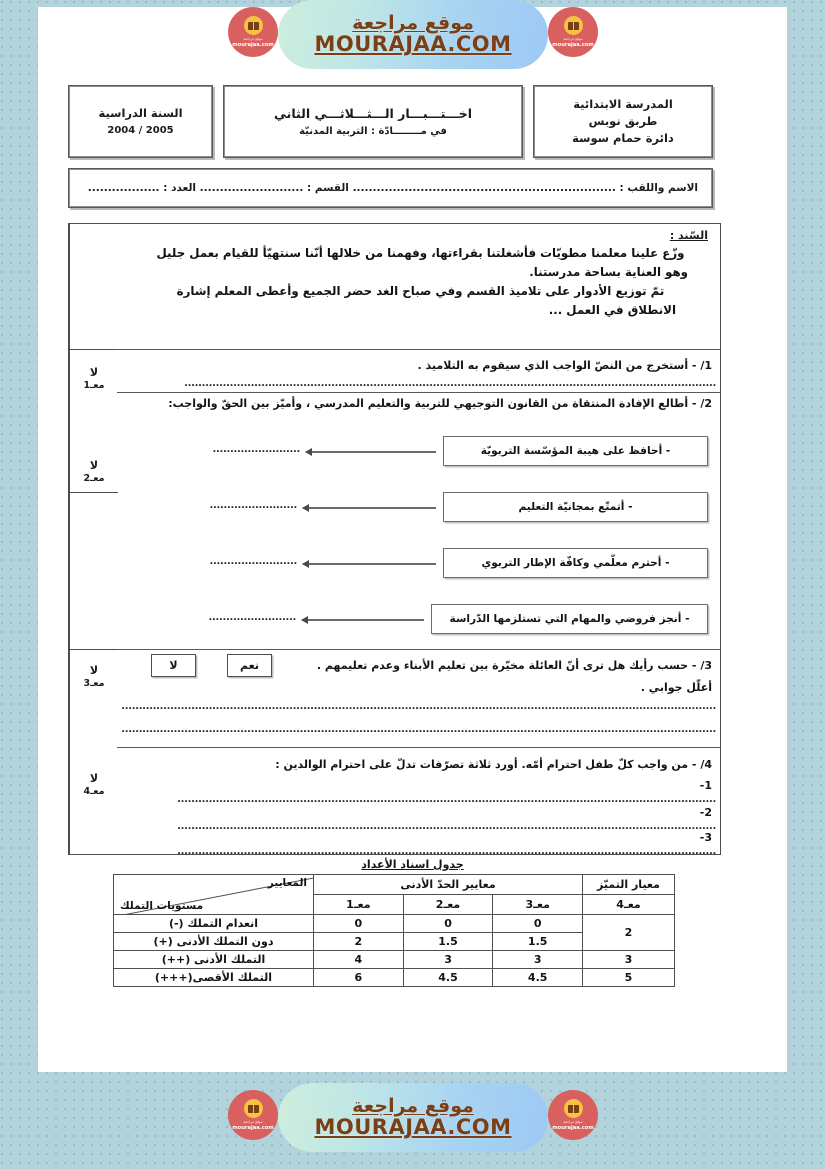 The width and height of the screenshot is (825, 1169). What do you see at coordinates (575, 507) in the screenshot?
I see `statement-box-2: - أتمتّع بمجانيّة التعليم` at bounding box center [575, 507].